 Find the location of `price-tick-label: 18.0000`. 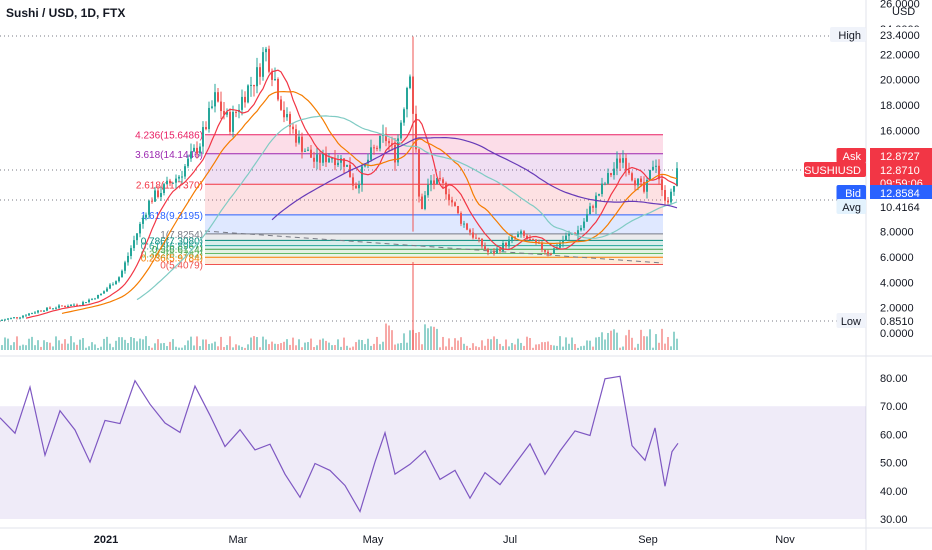

price-tick-label: 18.0000 is located at coordinates (900, 106).